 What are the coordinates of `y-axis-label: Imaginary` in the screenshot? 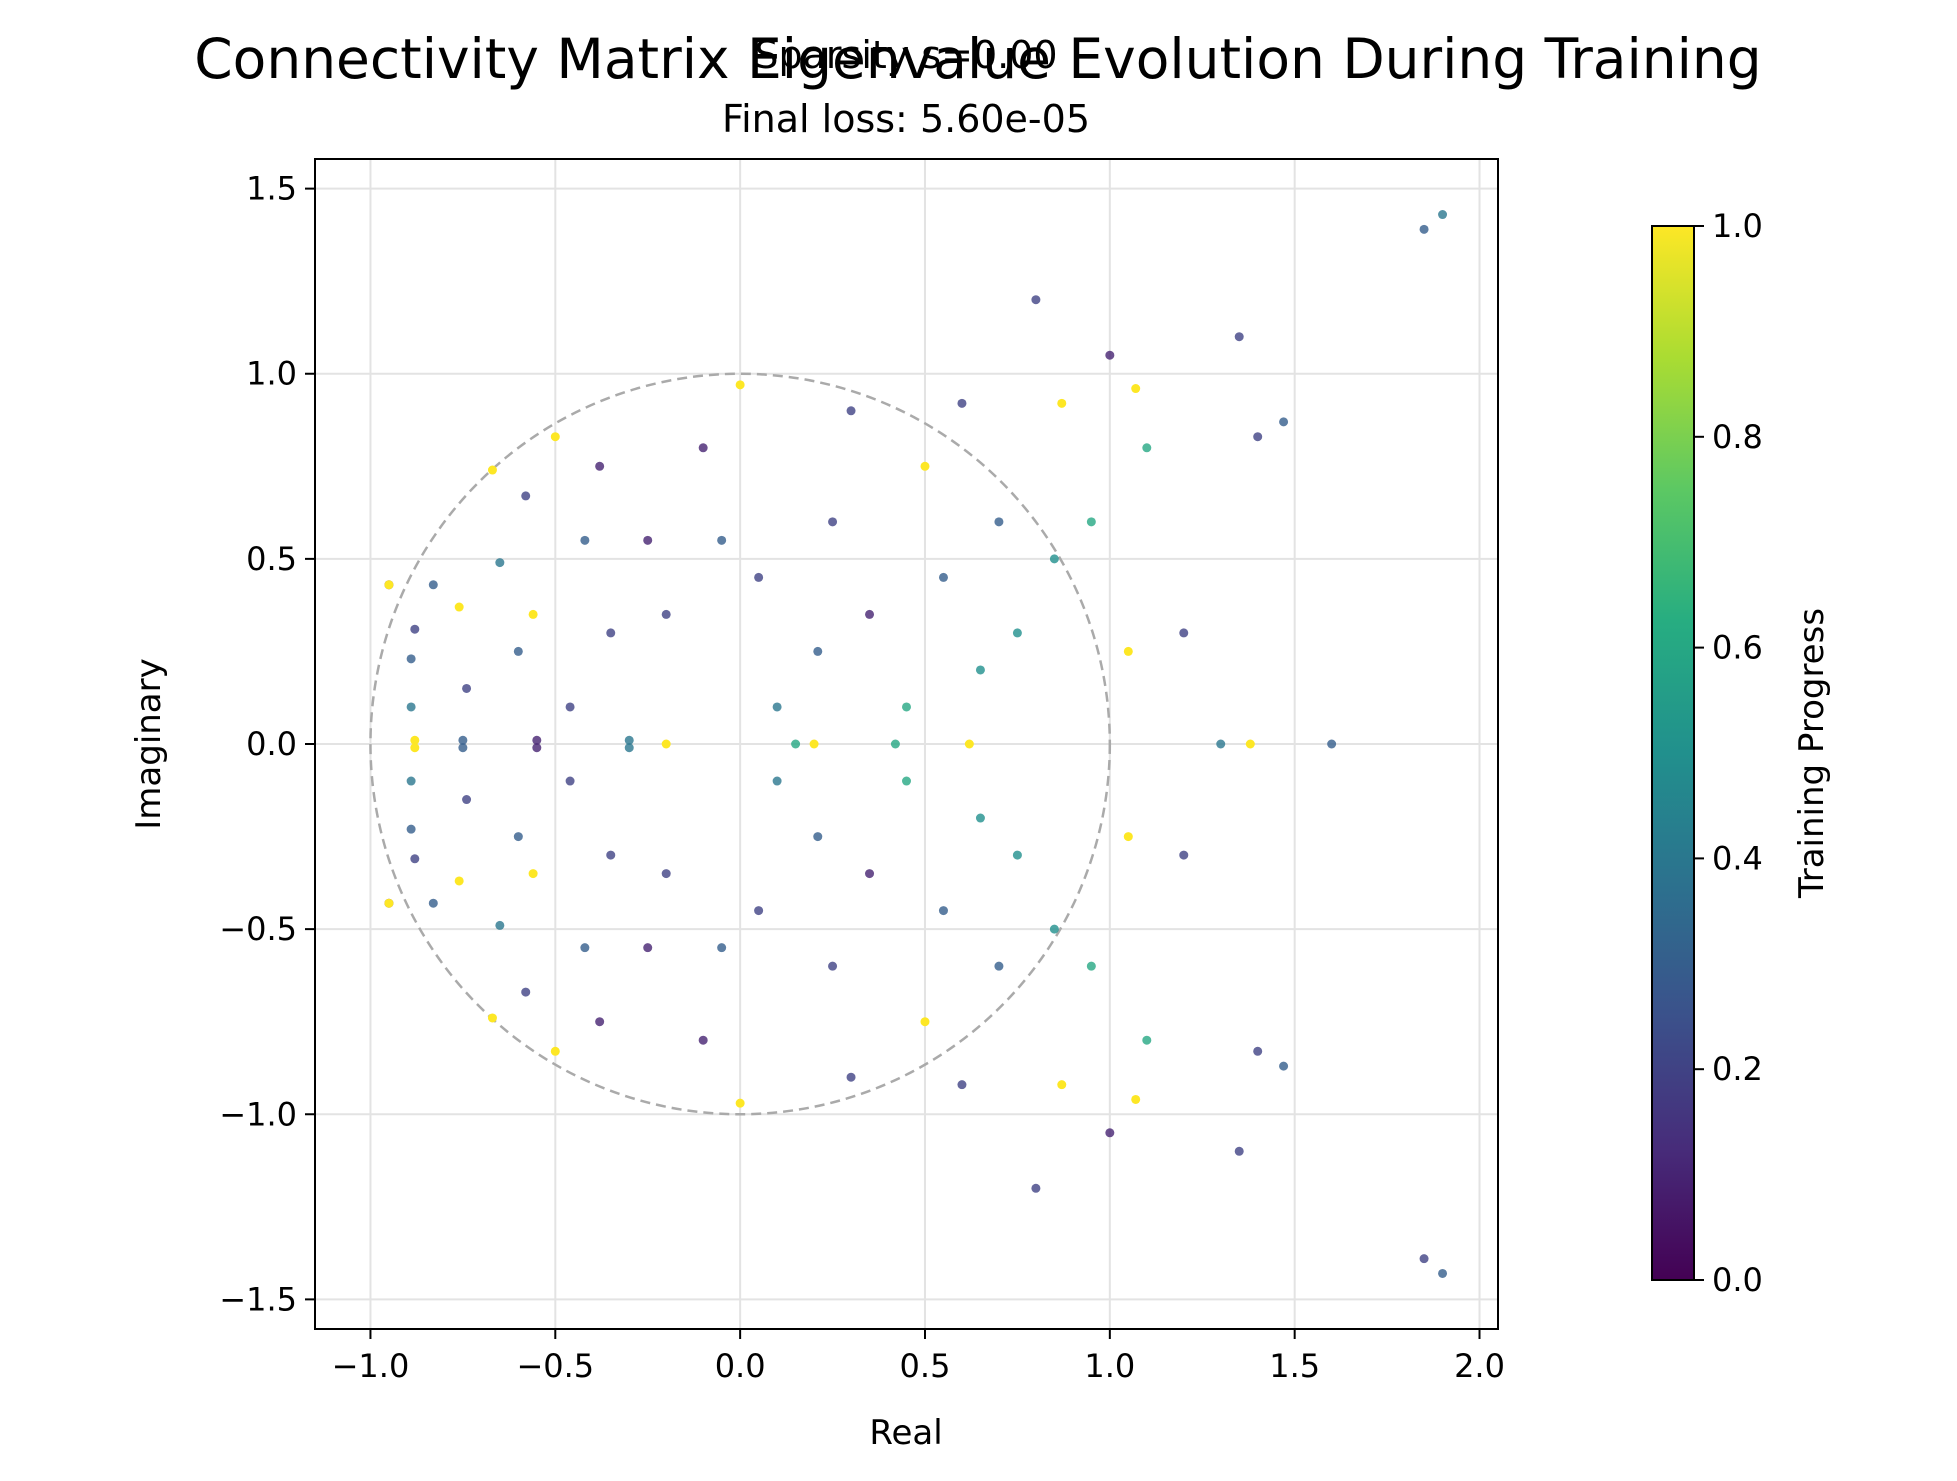 It's located at (149, 744).